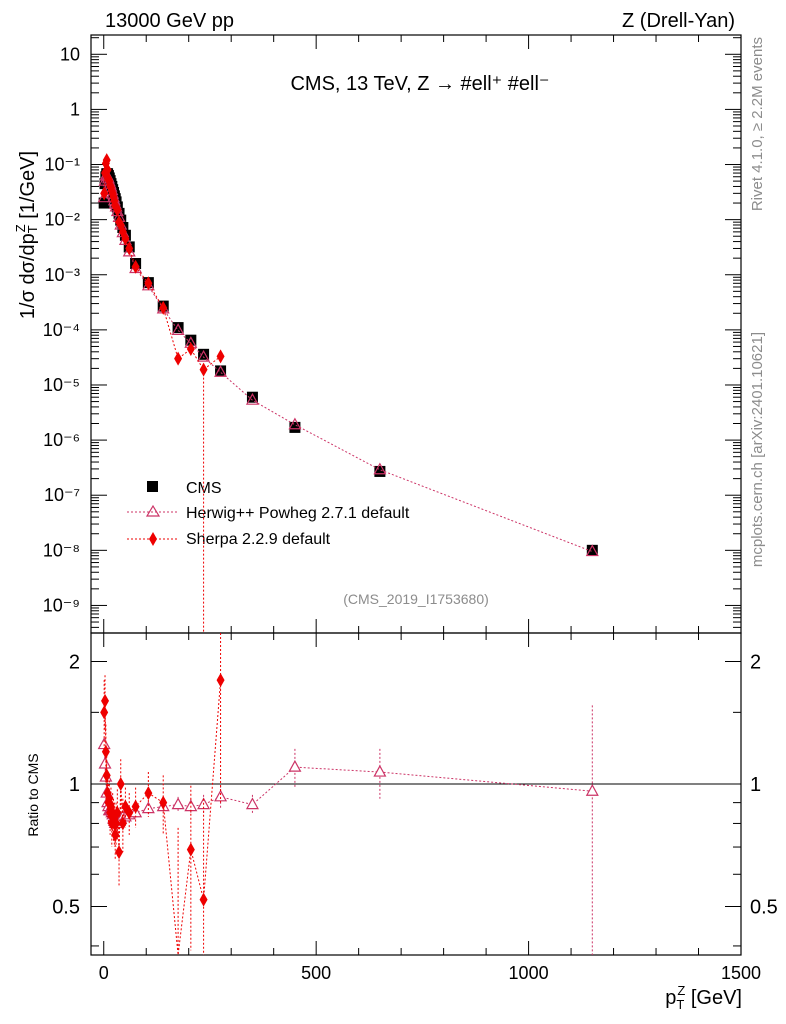 The width and height of the screenshot is (786, 1024). I want to click on y-tick-label: 10⁻⁶, so click(61, 440).